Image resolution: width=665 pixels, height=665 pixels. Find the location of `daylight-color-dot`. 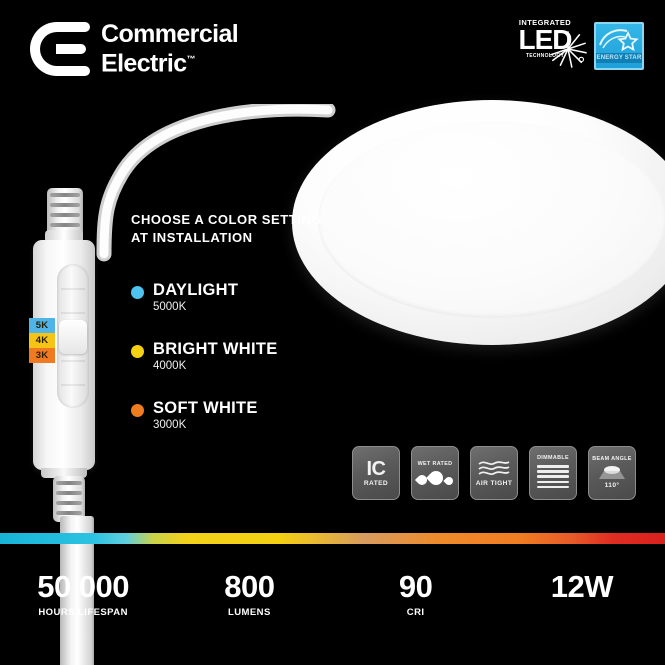

daylight-color-dot is located at coordinates (137, 292).